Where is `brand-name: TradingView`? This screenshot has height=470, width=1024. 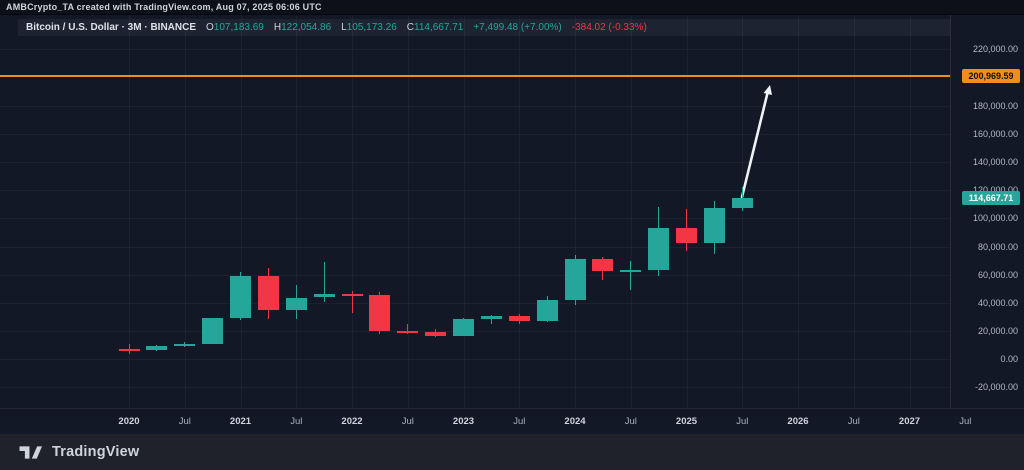 brand-name: TradingView is located at coordinates (96, 452).